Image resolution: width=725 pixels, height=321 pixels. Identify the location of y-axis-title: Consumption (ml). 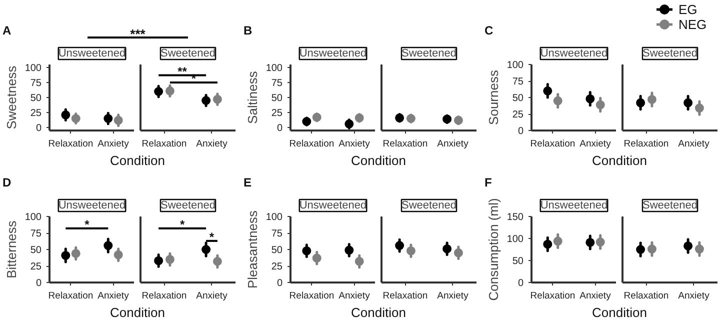
(493, 249).